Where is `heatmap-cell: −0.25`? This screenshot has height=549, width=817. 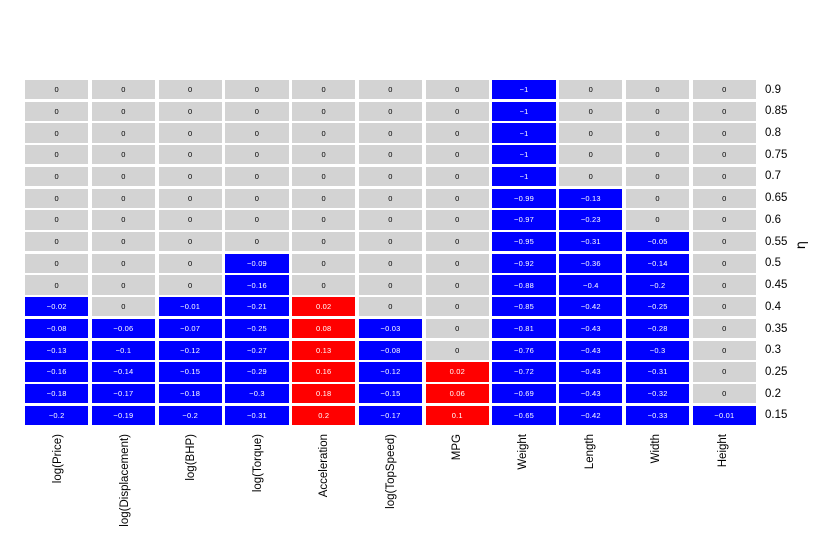 heatmap-cell: −0.25 is located at coordinates (257, 328).